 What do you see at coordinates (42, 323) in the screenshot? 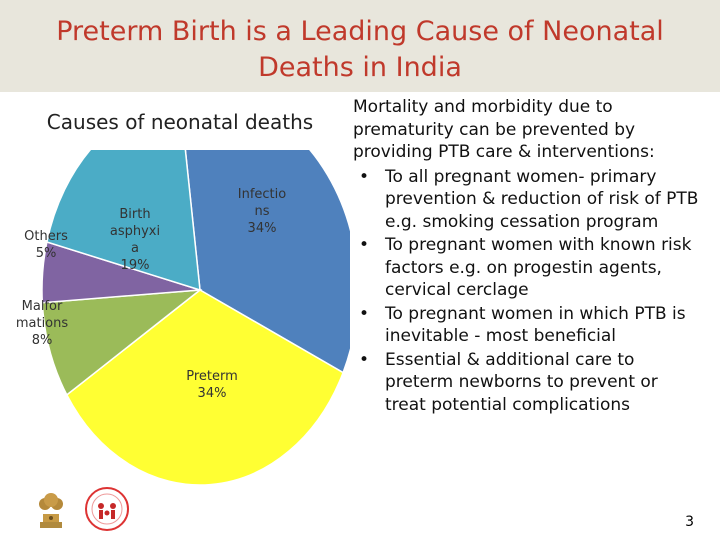
I see `slice-label: Malfor mations 8%` at bounding box center [42, 323].